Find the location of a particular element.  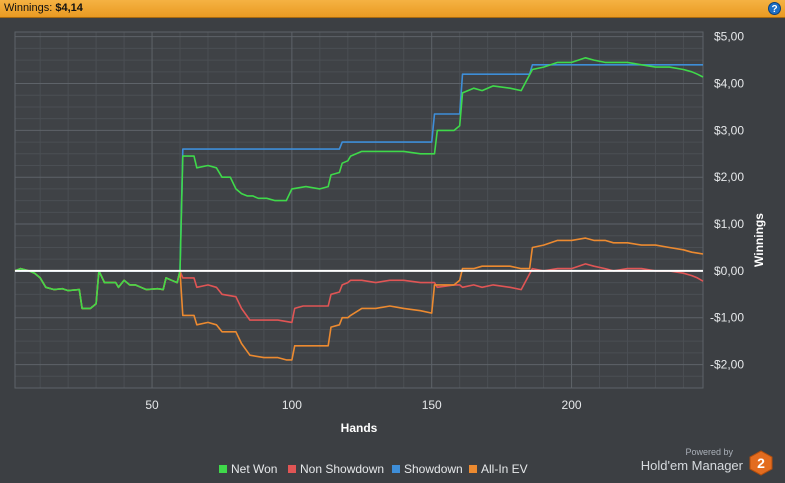

legend-swatch-showdown is located at coordinates (396, 469).